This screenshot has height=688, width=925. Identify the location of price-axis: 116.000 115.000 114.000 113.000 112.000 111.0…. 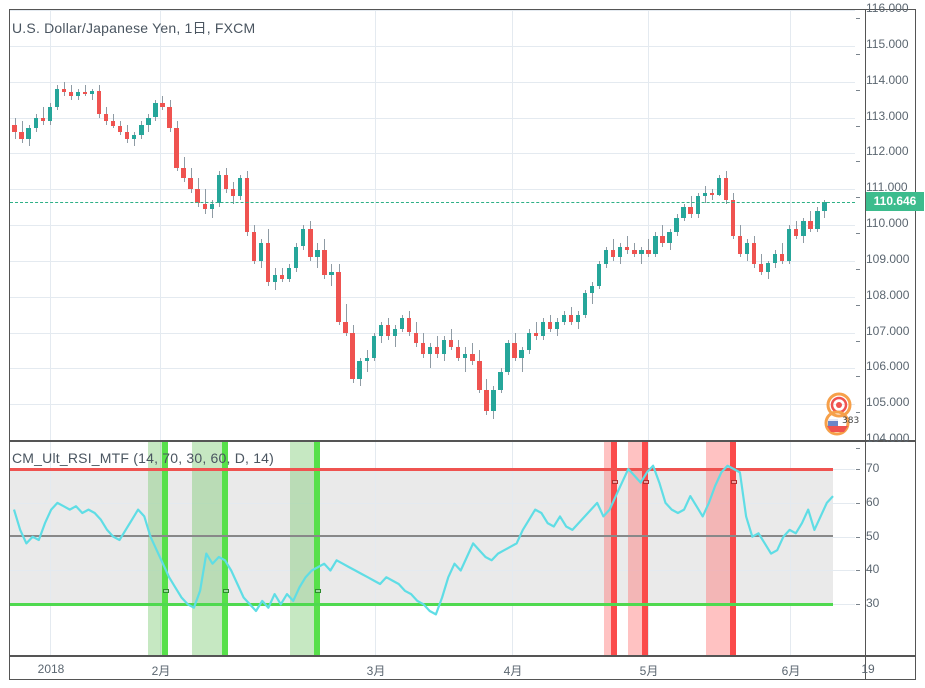
(886, 225).